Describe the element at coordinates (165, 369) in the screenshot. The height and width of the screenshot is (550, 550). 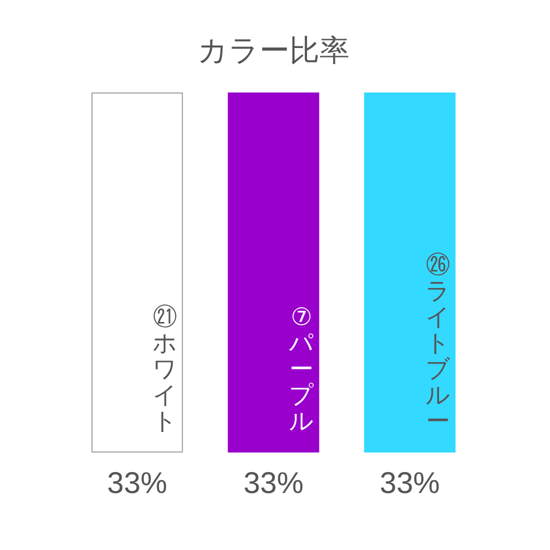
I see `x-tick-label: ㉑ホワイト` at that location.